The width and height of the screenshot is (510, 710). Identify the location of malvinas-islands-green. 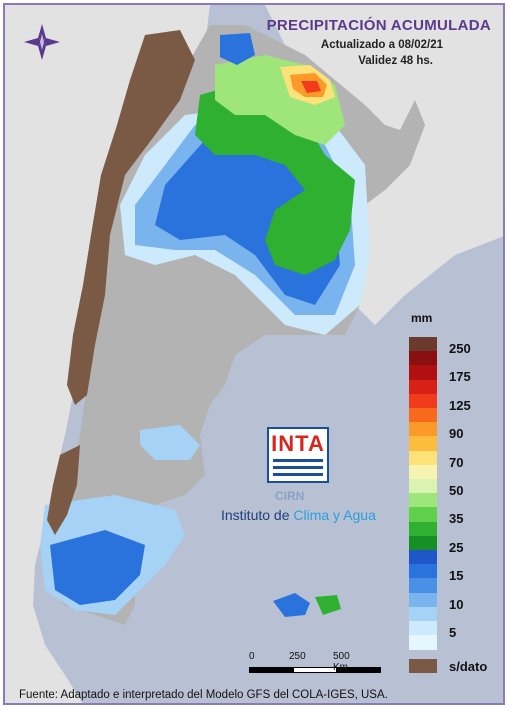
(328, 605).